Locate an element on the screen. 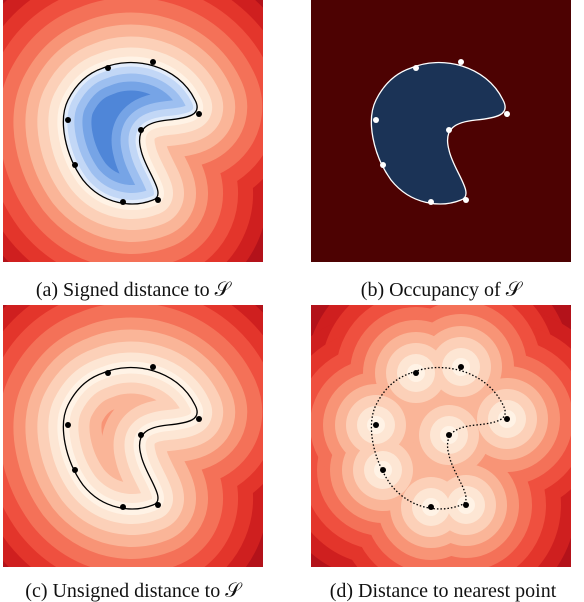 The image size is (584, 602). caption: (b) Occupancy of 𝒮 is located at coordinates (442, 290).